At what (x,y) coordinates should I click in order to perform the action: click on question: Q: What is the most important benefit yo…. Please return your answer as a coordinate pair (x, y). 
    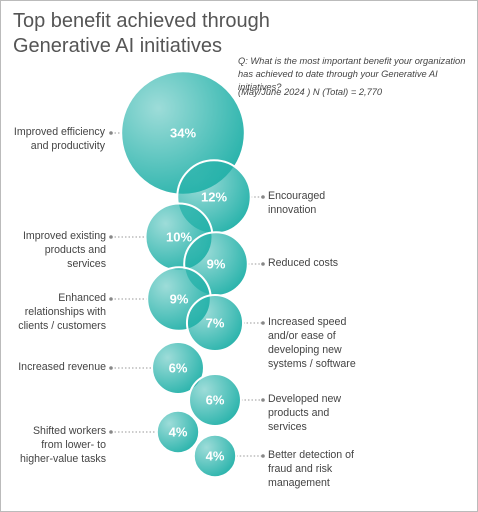
    Looking at the image, I should click on (352, 74).